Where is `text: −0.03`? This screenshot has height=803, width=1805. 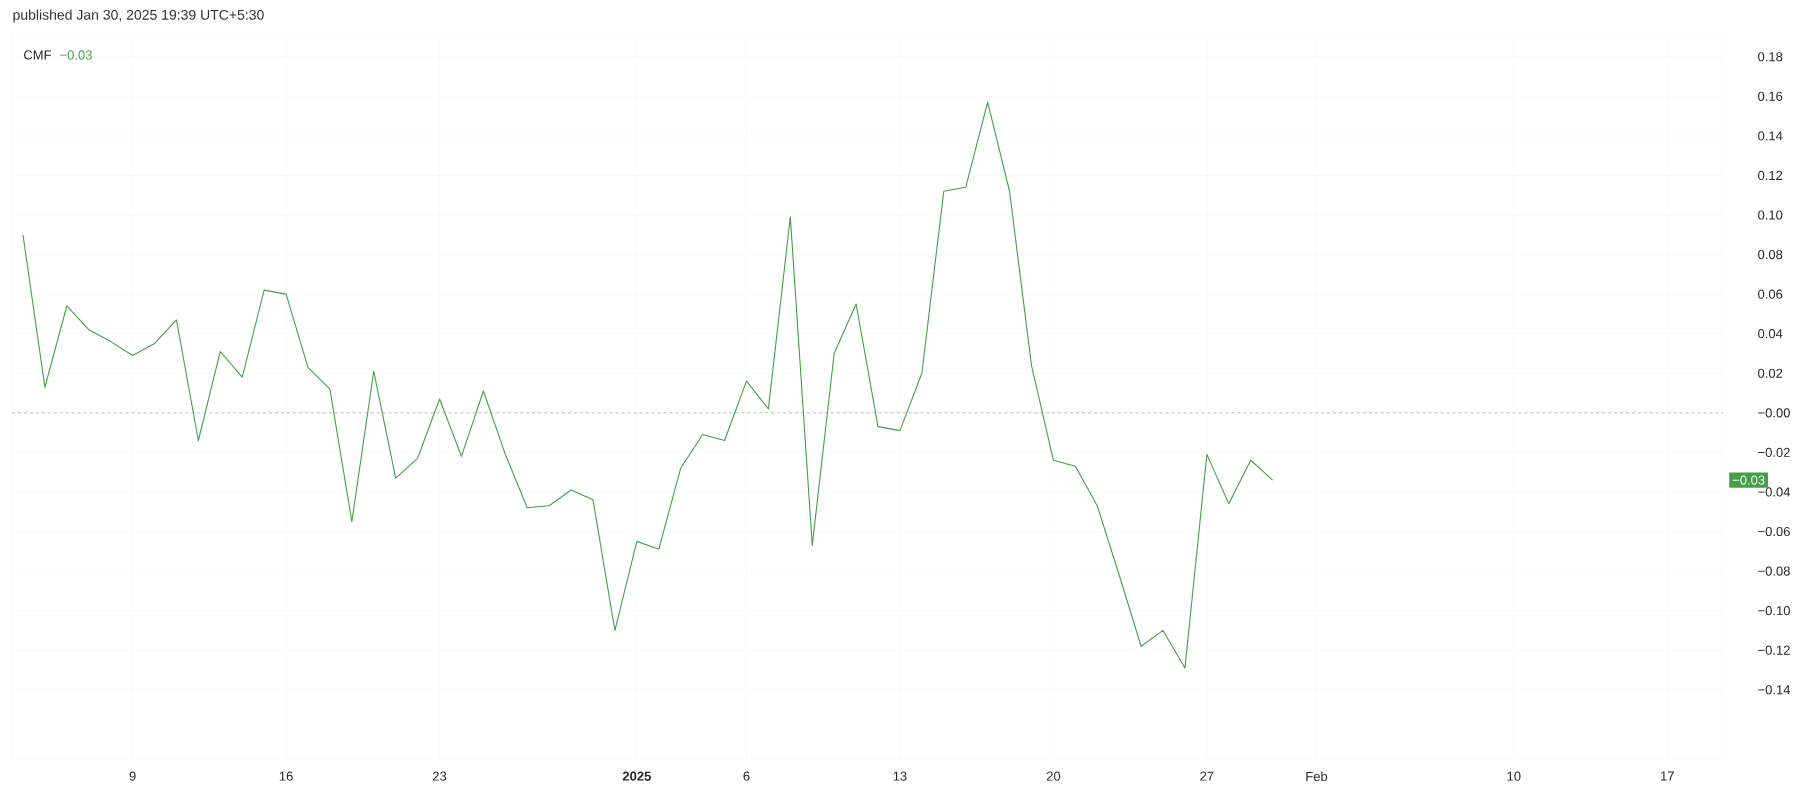
text: −0.03 is located at coordinates (1748, 480).